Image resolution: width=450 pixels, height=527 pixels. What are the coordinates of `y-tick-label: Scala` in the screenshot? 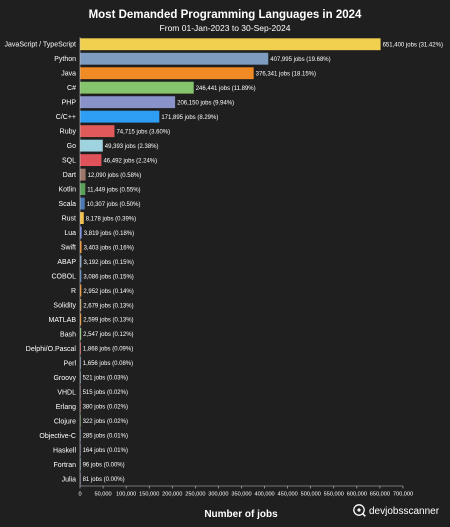 It's located at (67, 204).